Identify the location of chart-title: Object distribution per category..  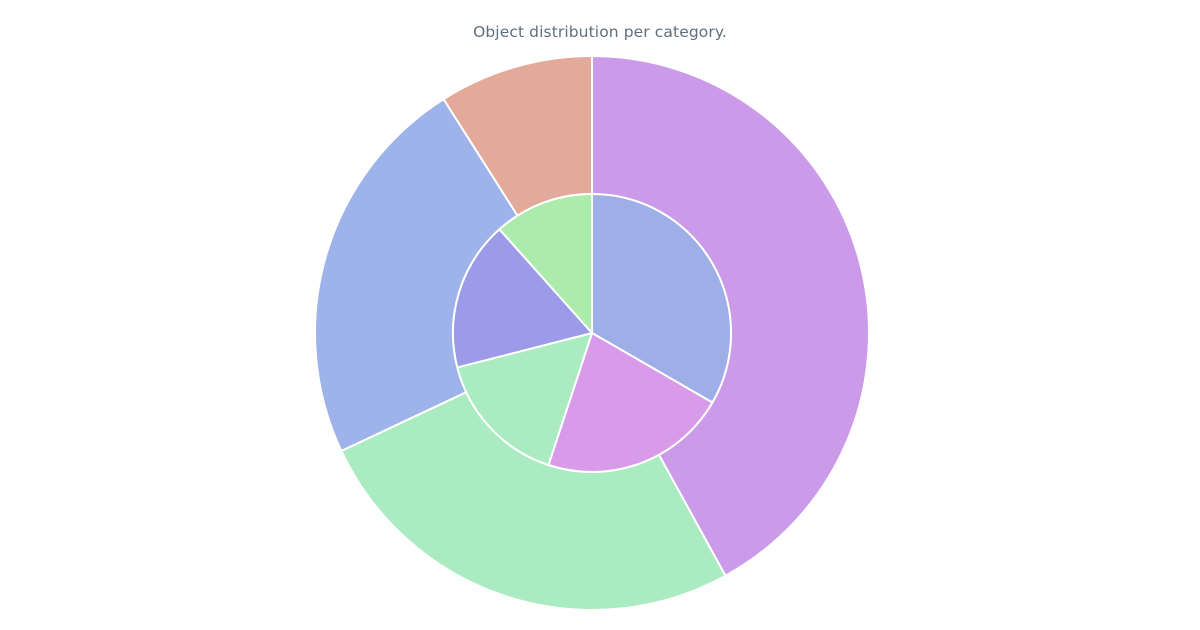
(600, 32).